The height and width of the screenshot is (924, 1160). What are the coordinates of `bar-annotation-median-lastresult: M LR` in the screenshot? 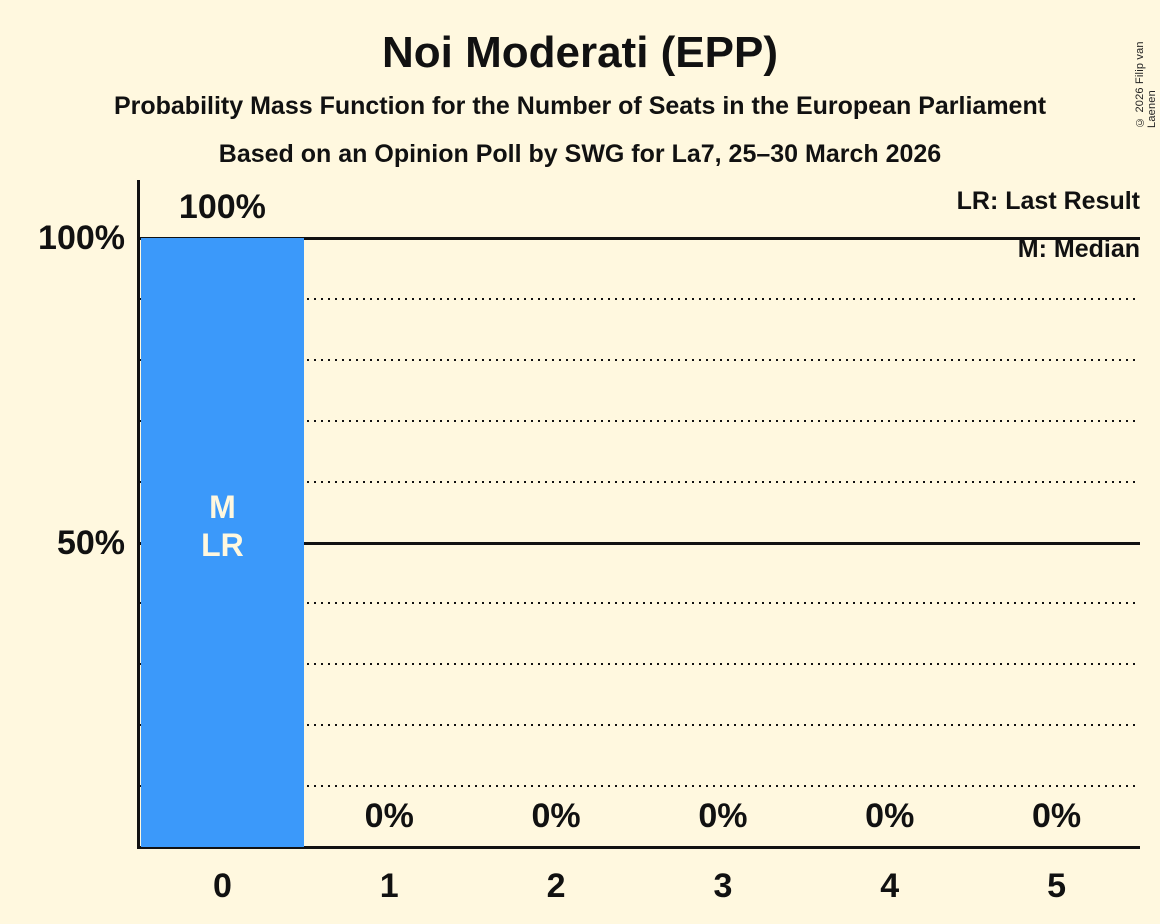 It's located at (222, 526).